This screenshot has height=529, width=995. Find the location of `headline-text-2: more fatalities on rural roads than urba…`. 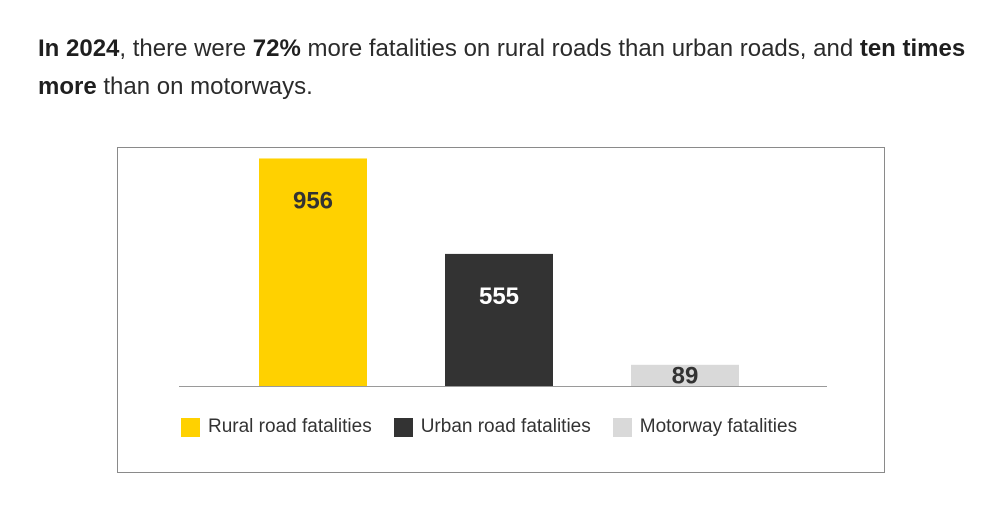

headline-text-2: more fatalities on rural roads than urba… is located at coordinates (580, 48).